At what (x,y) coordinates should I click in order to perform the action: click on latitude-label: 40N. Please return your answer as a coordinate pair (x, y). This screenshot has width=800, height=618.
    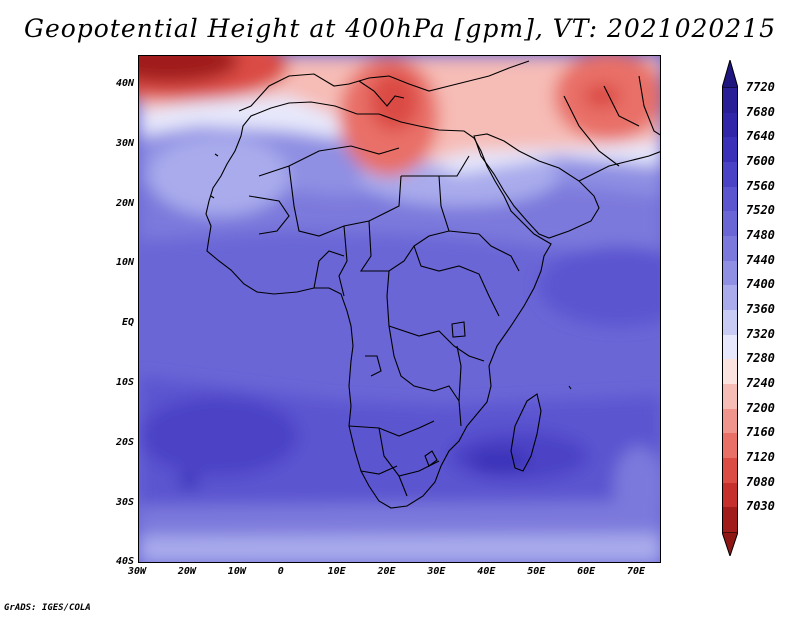
    Looking at the image, I should click on (124, 83).